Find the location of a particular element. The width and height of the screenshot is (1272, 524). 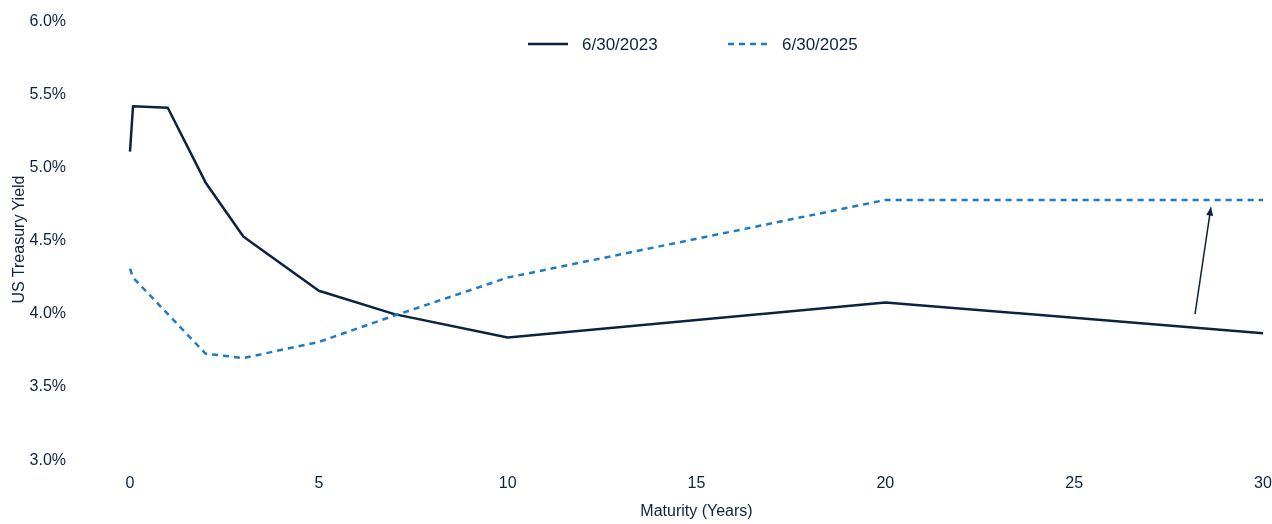

y-tick-label: 6.0% is located at coordinates (47, 20).